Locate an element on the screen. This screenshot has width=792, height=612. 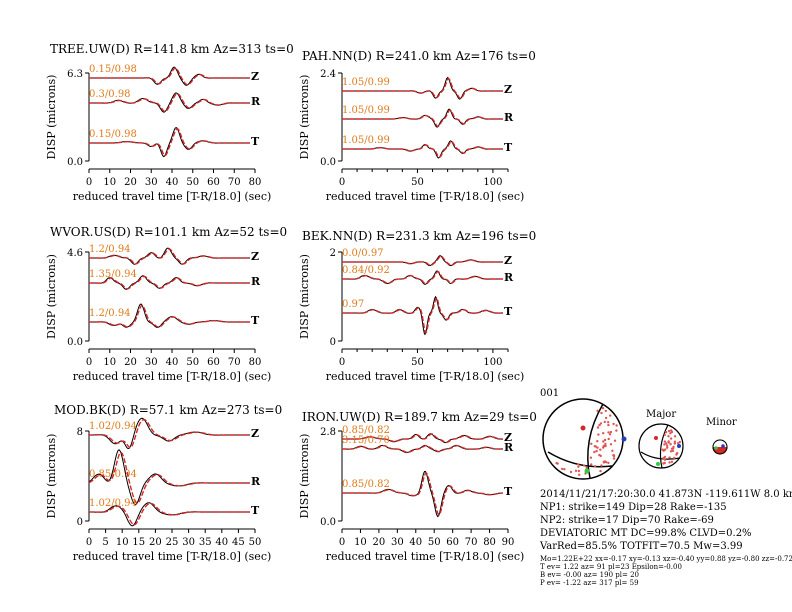
major-b-marker is located at coordinates (679, 446).